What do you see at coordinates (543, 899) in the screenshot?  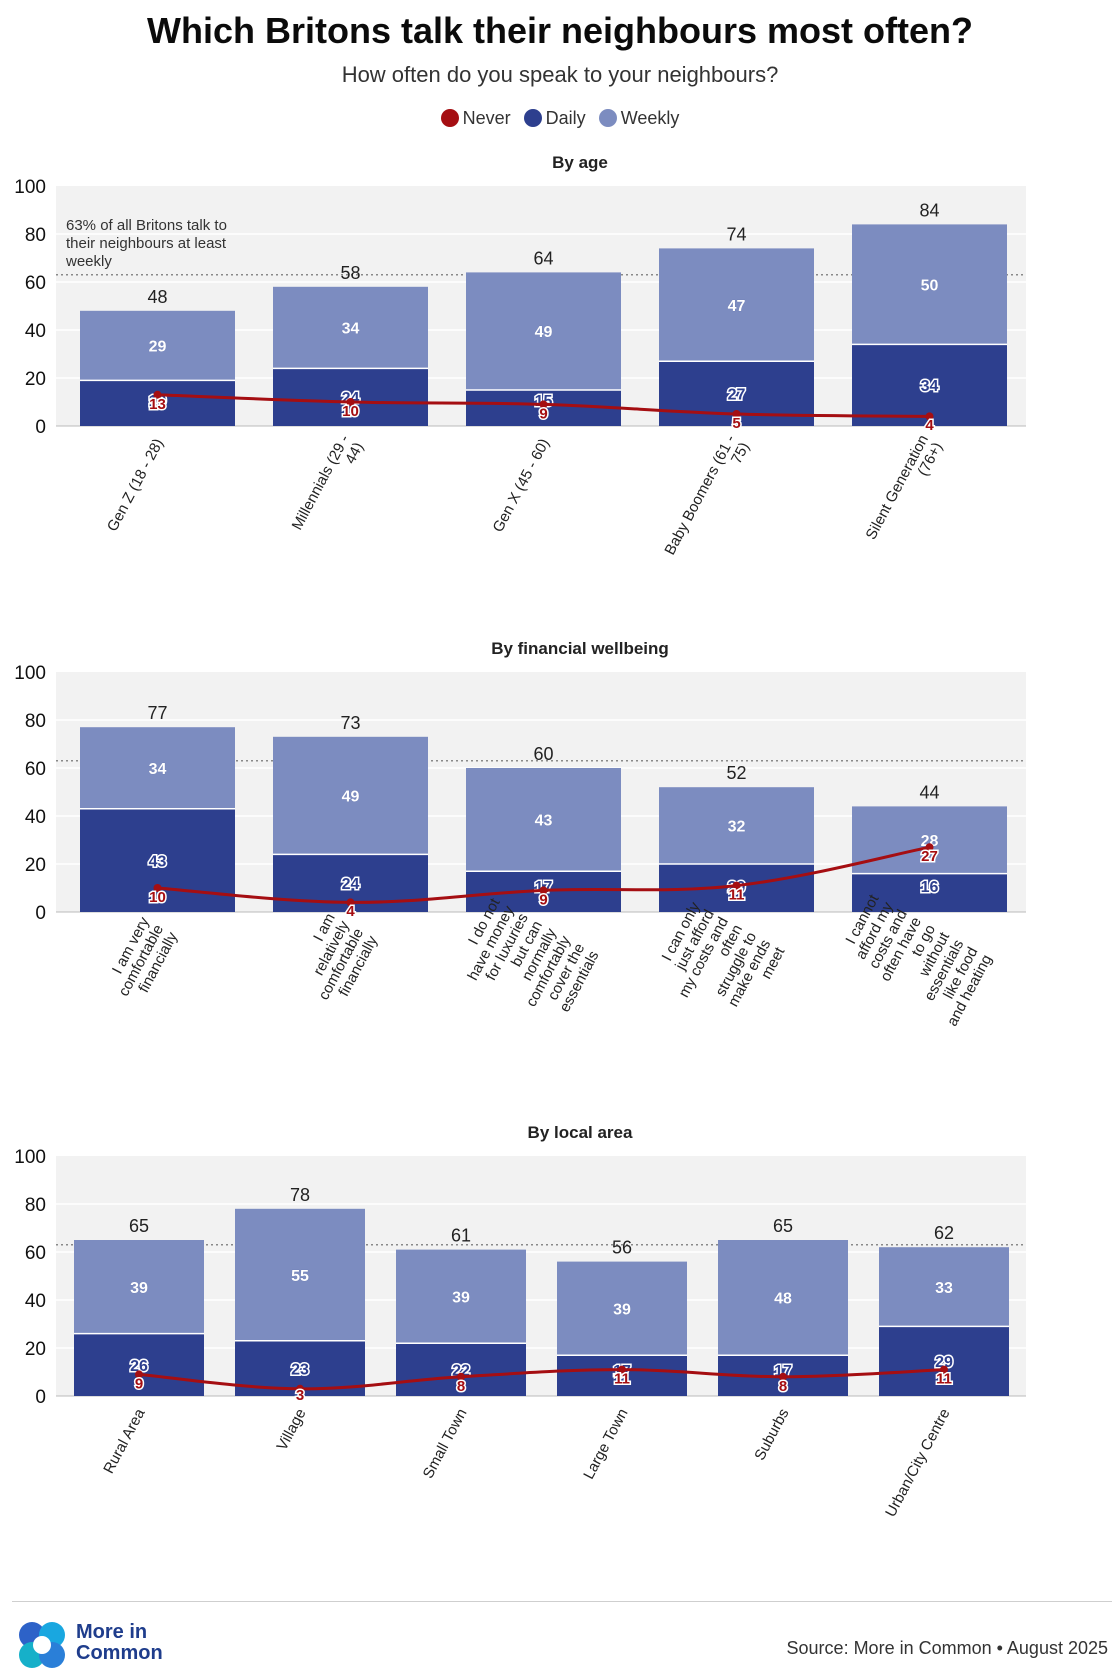 I see `chart2-never-label-3: 9` at bounding box center [543, 899].